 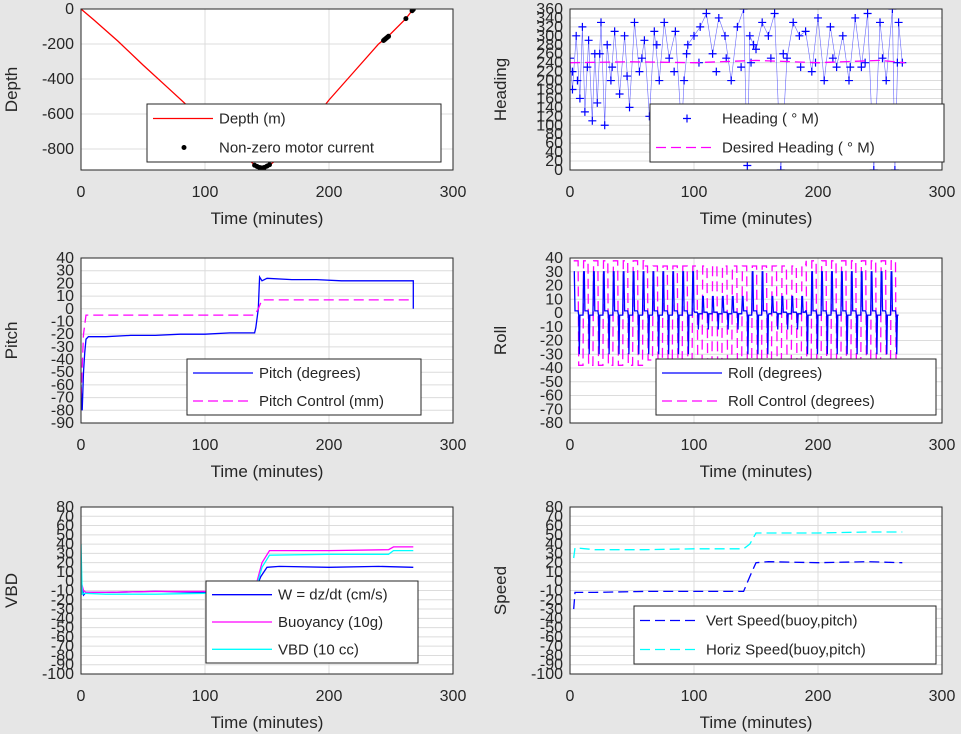 I want to click on y-tick-label: 0, so click(x=69, y=309).